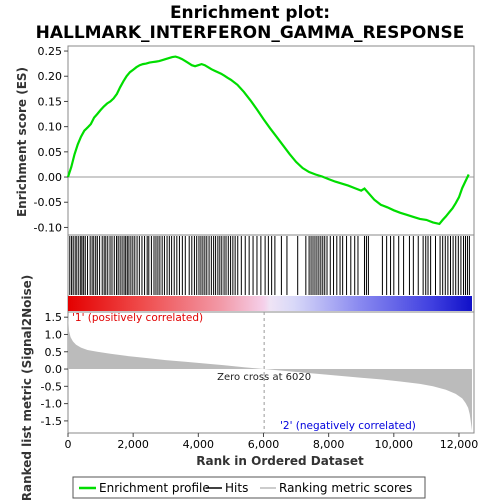 Image resolution: width=500 pixels, height=500 pixels. What do you see at coordinates (264, 377) in the screenshot?
I see `zero-cross-label: Zero cross at 6020` at bounding box center [264, 377].